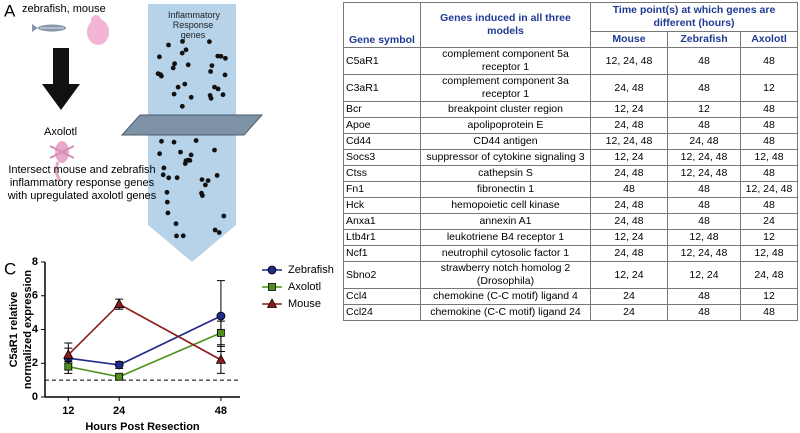 This screenshot has height=433, width=800. I want to click on table-cell: Fn1, so click(382, 189).